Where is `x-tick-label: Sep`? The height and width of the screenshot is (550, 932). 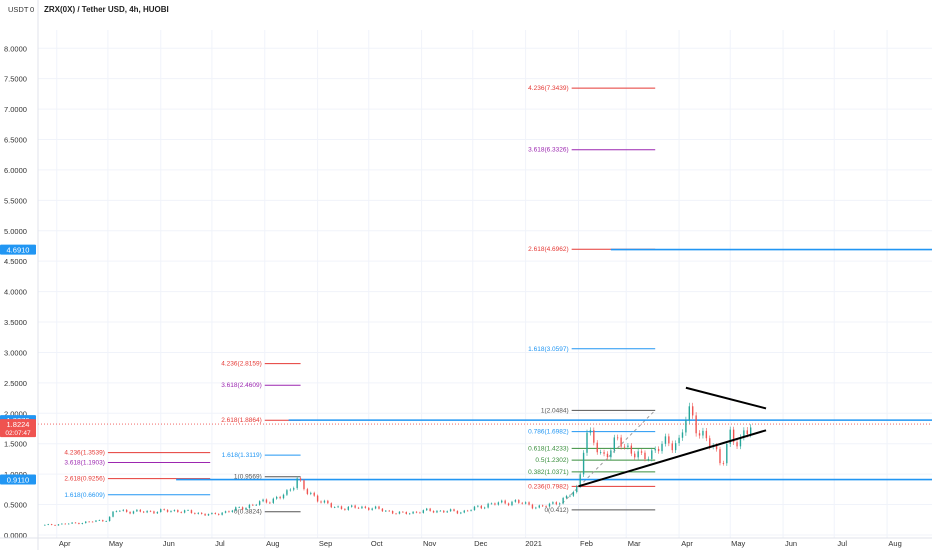
x-tick-label: Sep is located at coordinates (325, 543).